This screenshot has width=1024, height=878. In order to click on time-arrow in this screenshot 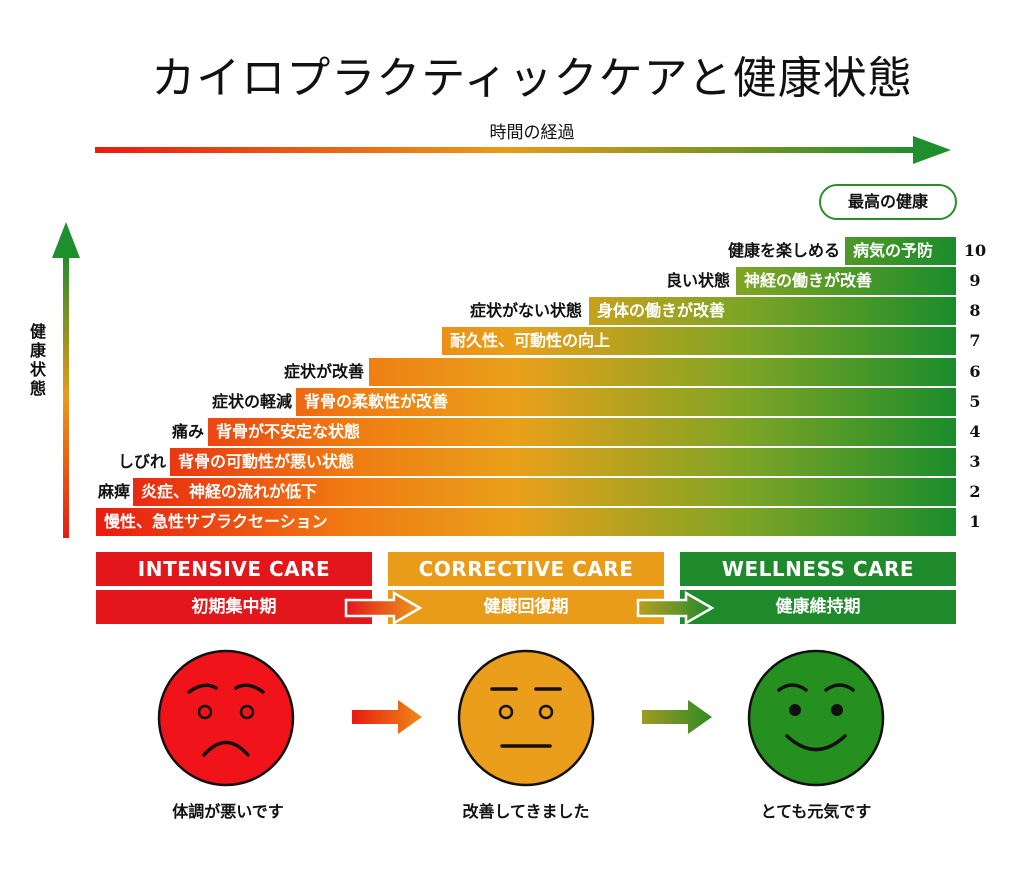, I will do `click(523, 150)`.